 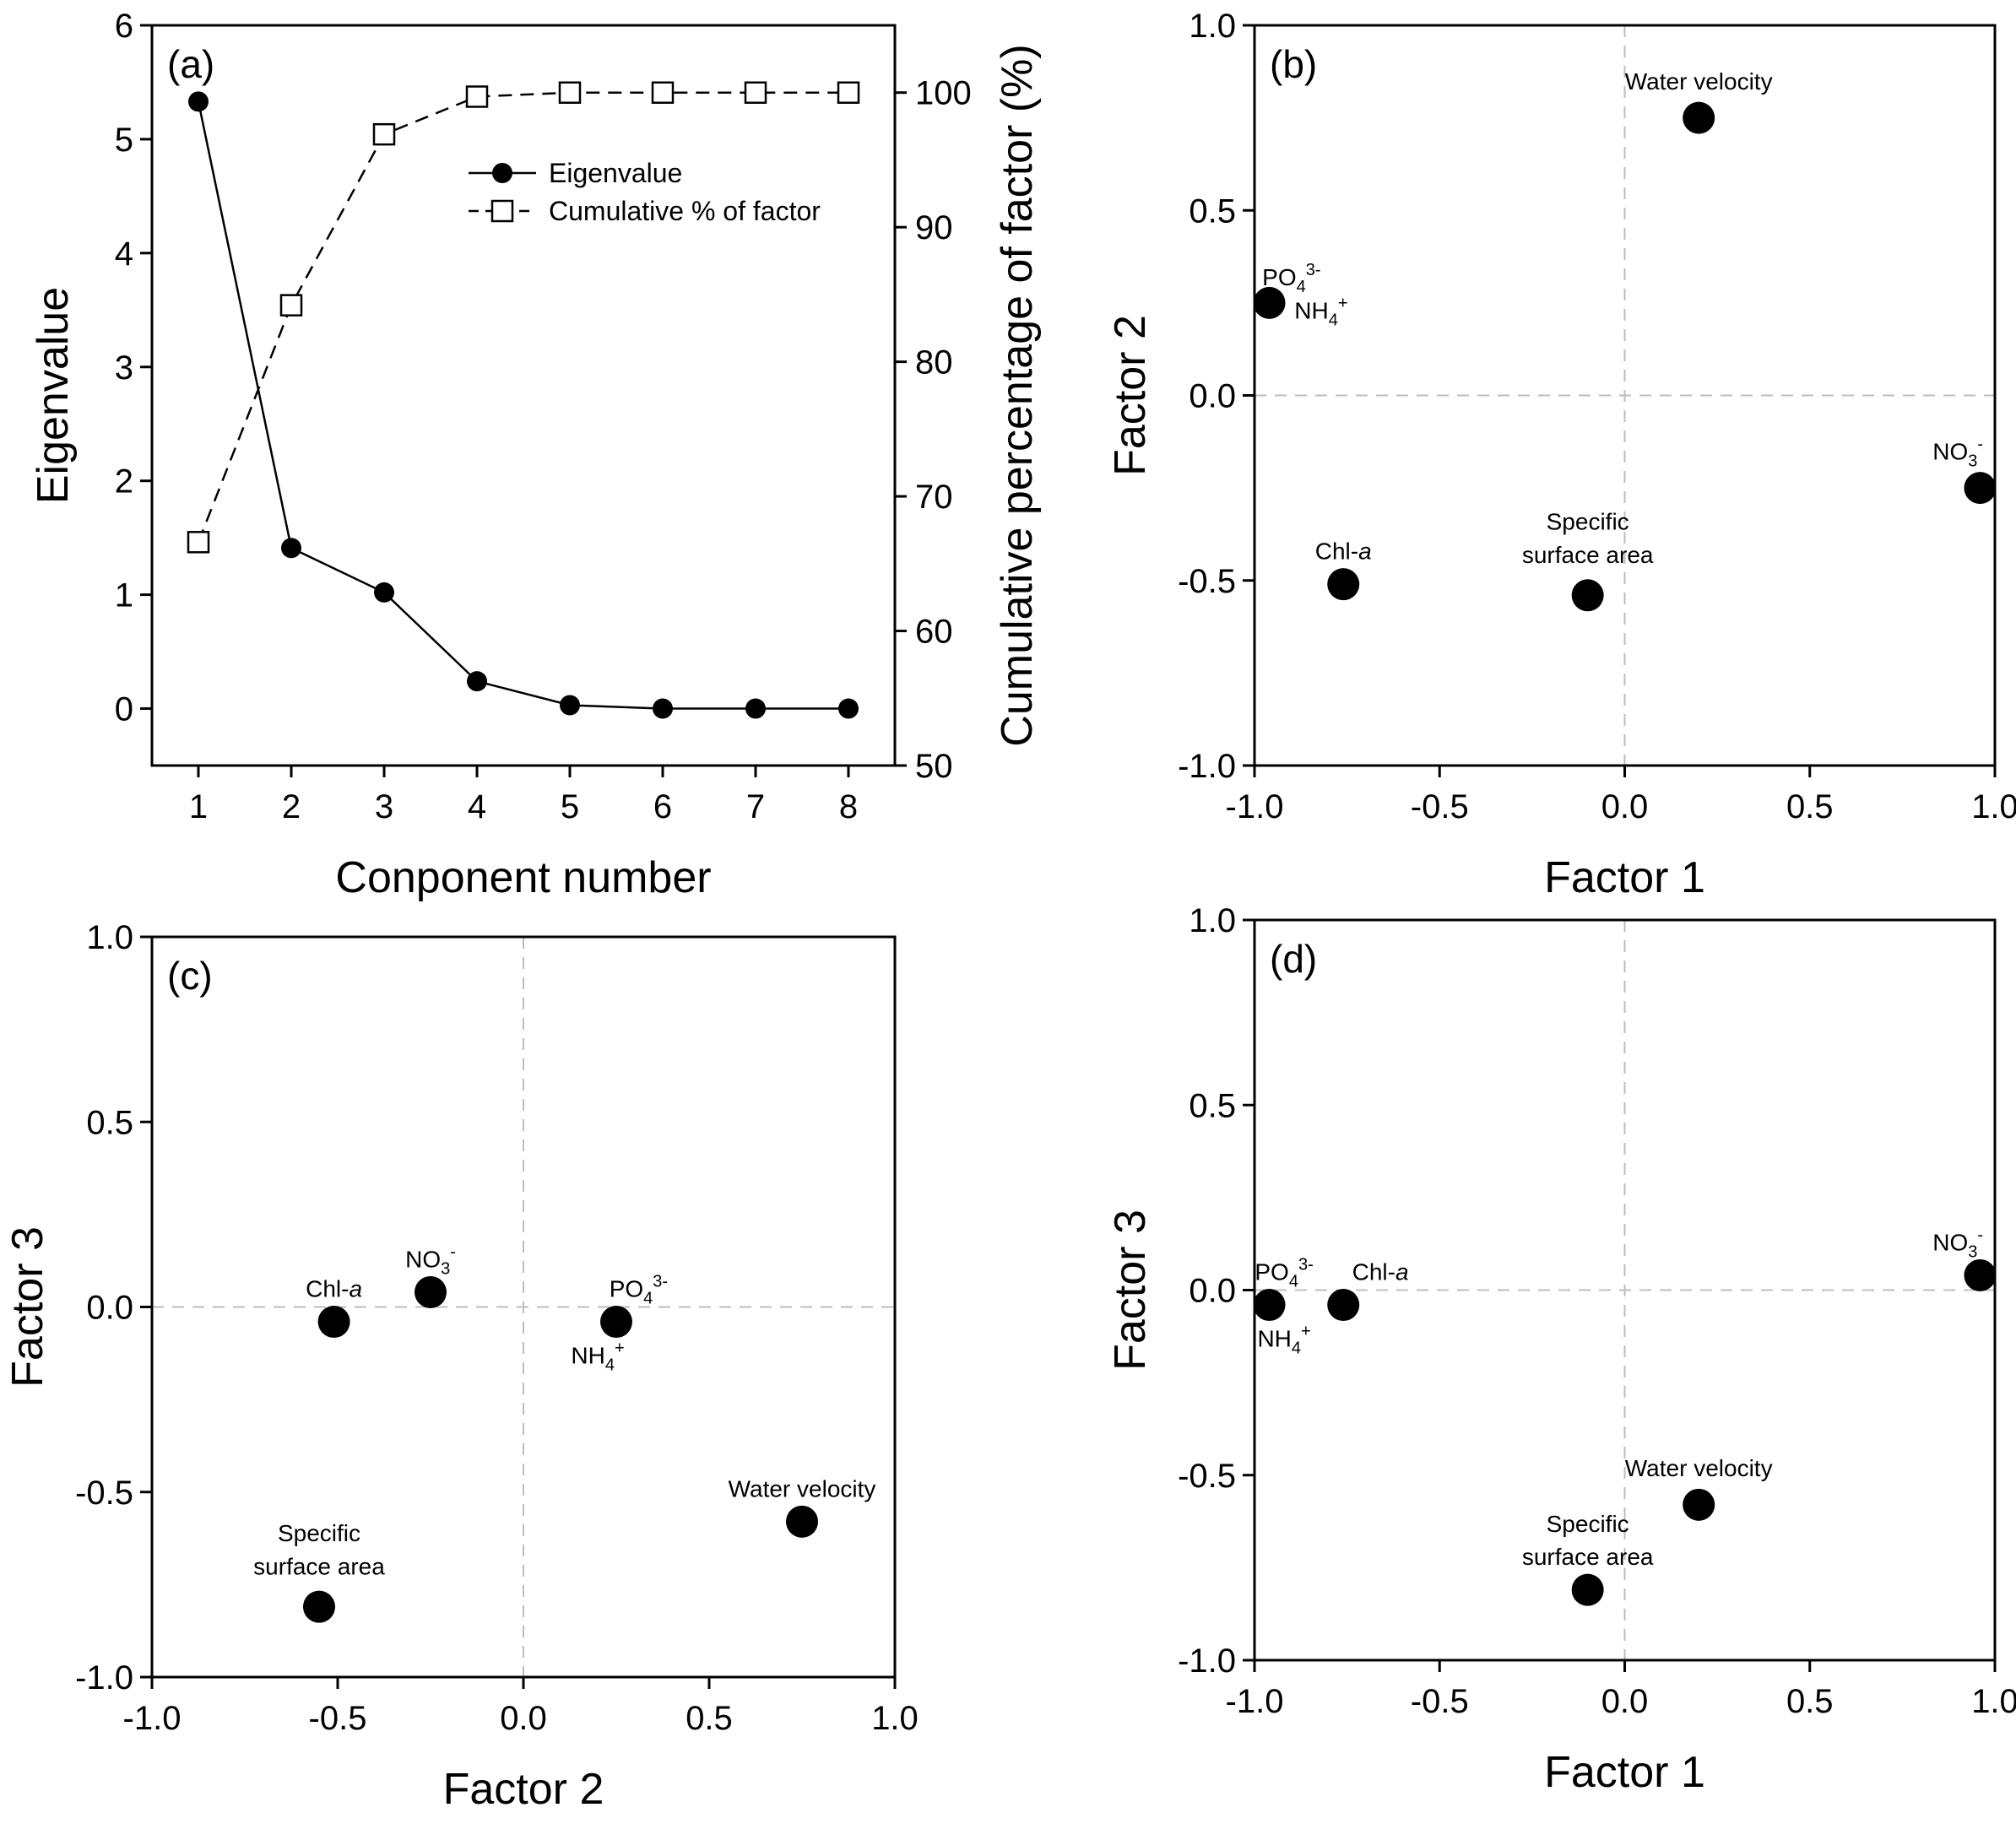 What do you see at coordinates (384, 807) in the screenshot?
I see `x-tick-label: 3` at bounding box center [384, 807].